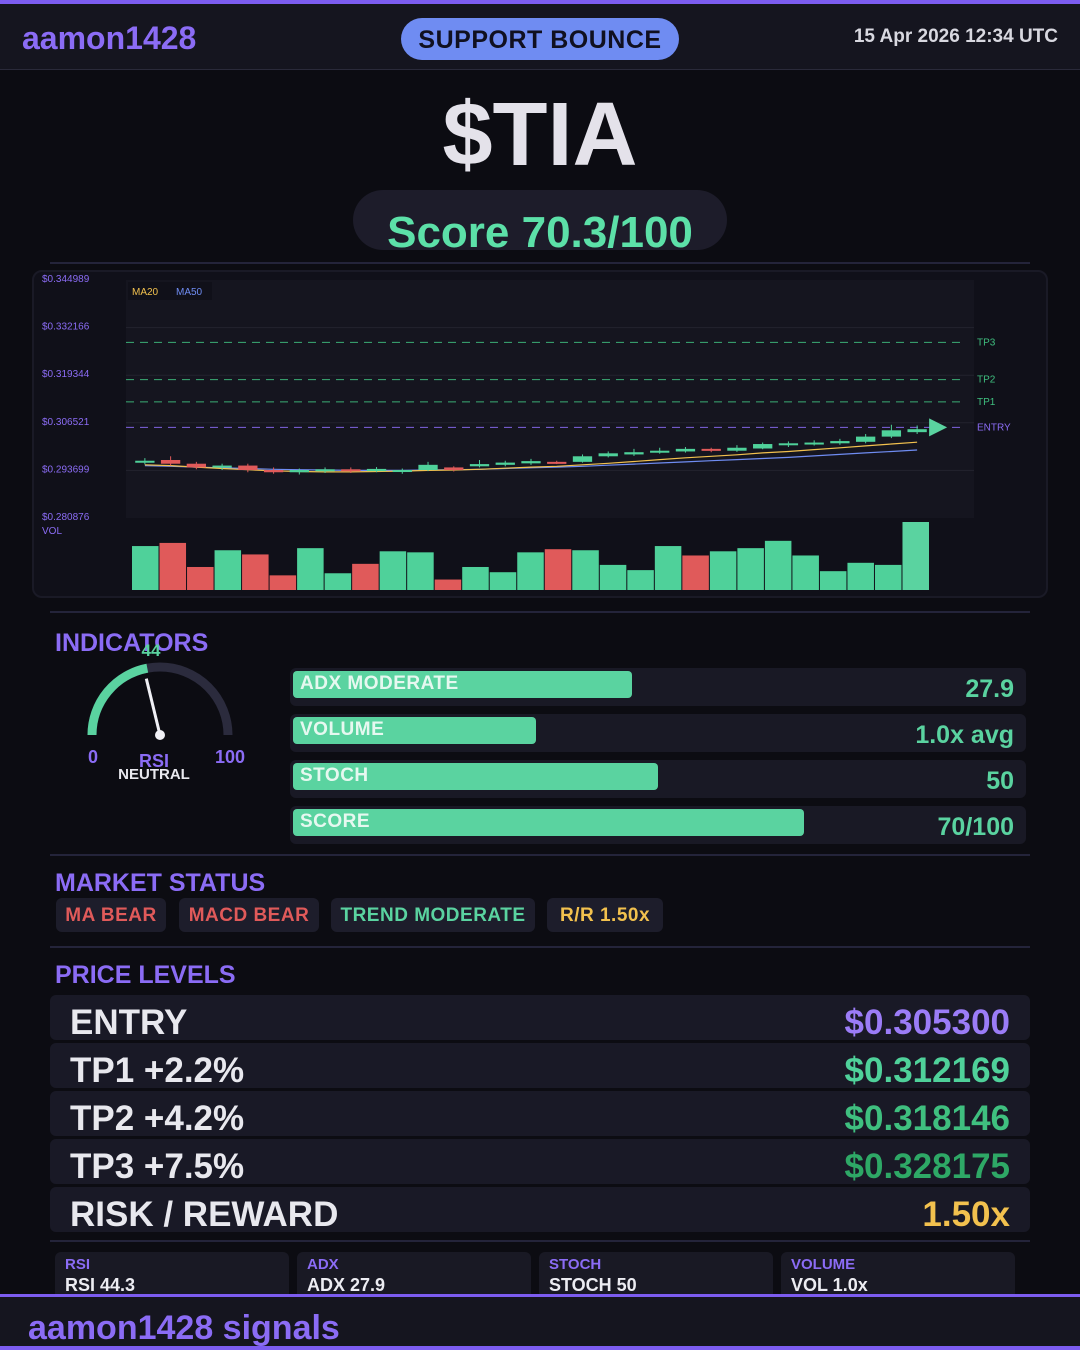 This screenshot has width=1080, height=1350. I want to click on indicator-bar-label: VOLUME, so click(342, 729).